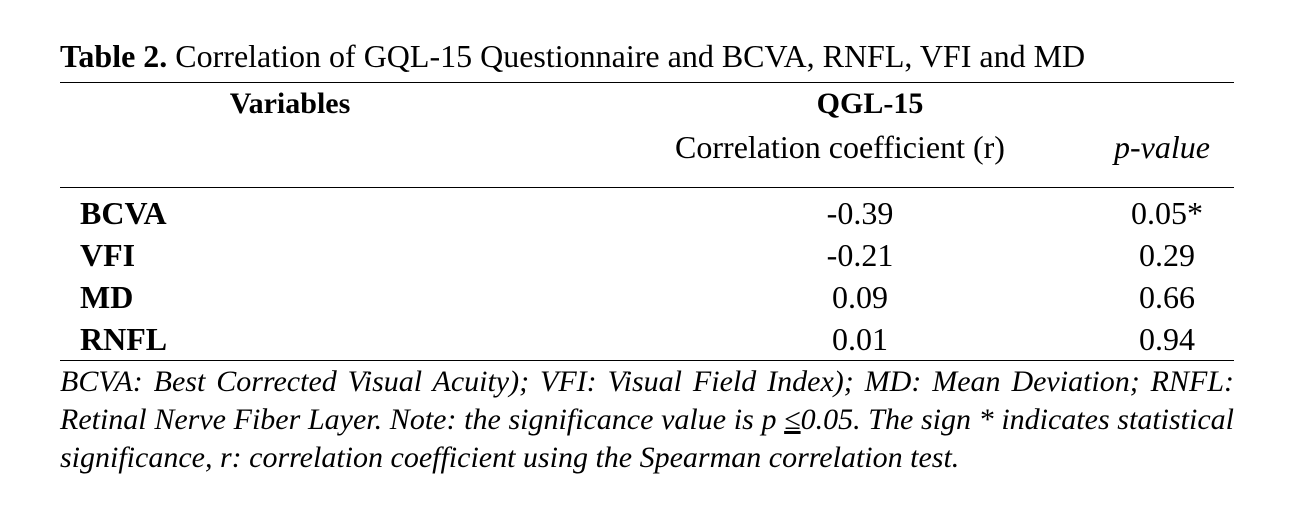  I want to click on row-variable: MD, so click(107, 297).